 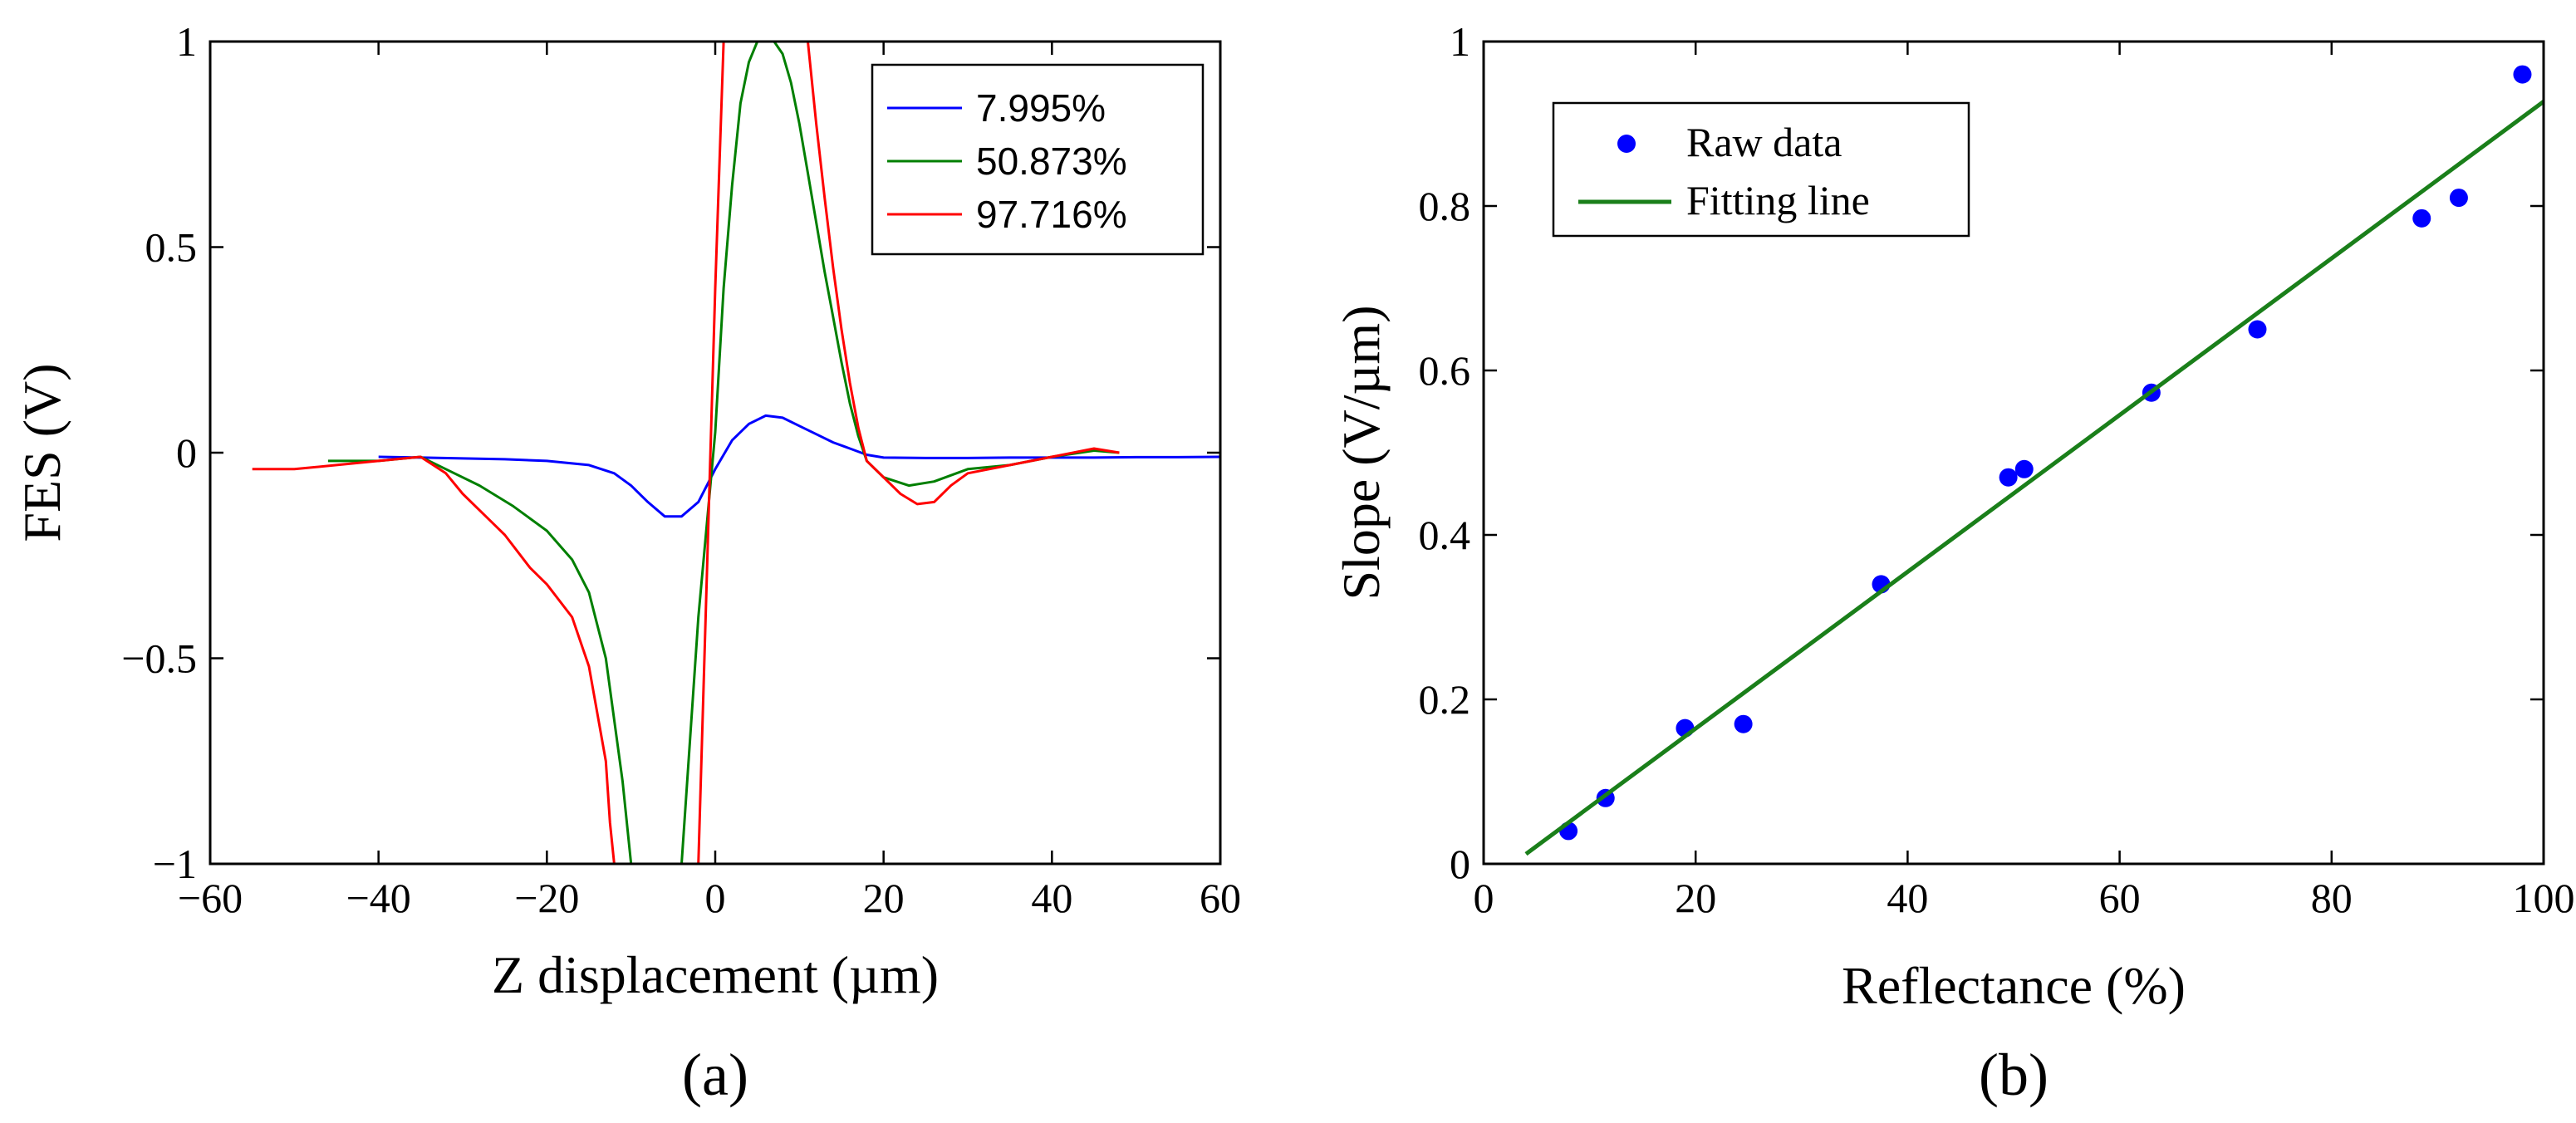 What do you see at coordinates (2332, 898) in the screenshot?
I see `panel-b-xtick-label: 80` at bounding box center [2332, 898].